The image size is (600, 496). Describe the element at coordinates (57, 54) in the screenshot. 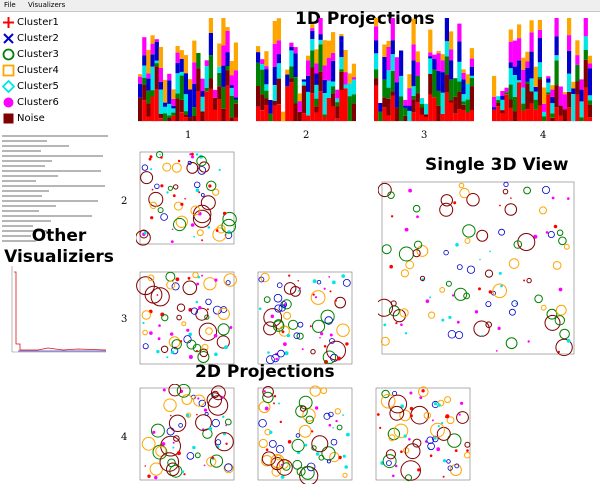

I see `legend-item-cluster3: Cluster3` at that location.